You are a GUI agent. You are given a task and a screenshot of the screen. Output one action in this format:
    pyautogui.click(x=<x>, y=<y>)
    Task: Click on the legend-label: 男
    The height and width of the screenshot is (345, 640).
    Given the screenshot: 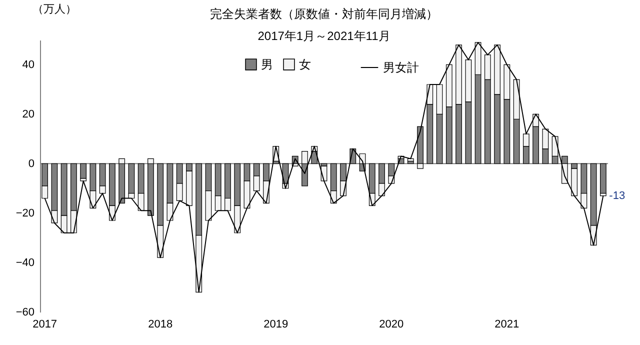 What is the action you would take?
    pyautogui.click(x=267, y=64)
    